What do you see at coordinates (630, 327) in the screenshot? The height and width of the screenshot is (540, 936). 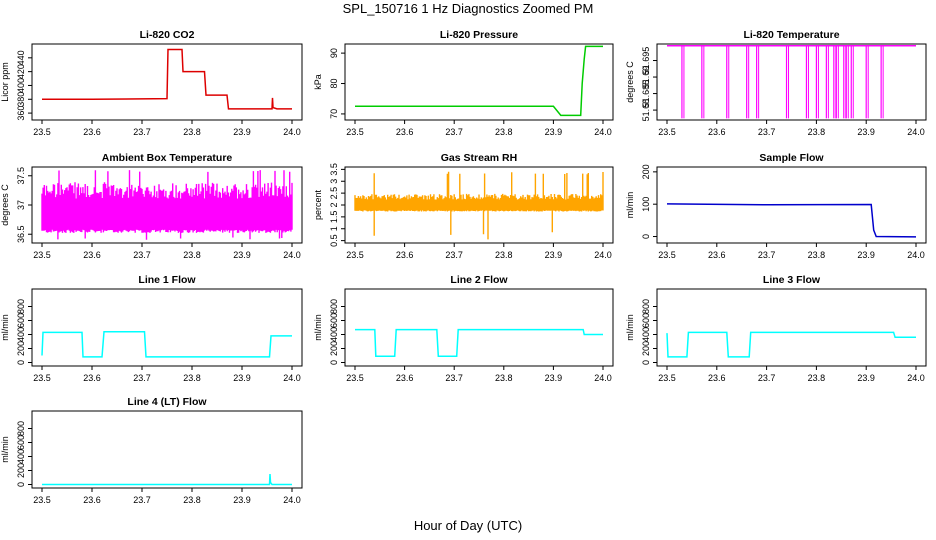 I see `y-axis-label: ml/min` at bounding box center [630, 327].